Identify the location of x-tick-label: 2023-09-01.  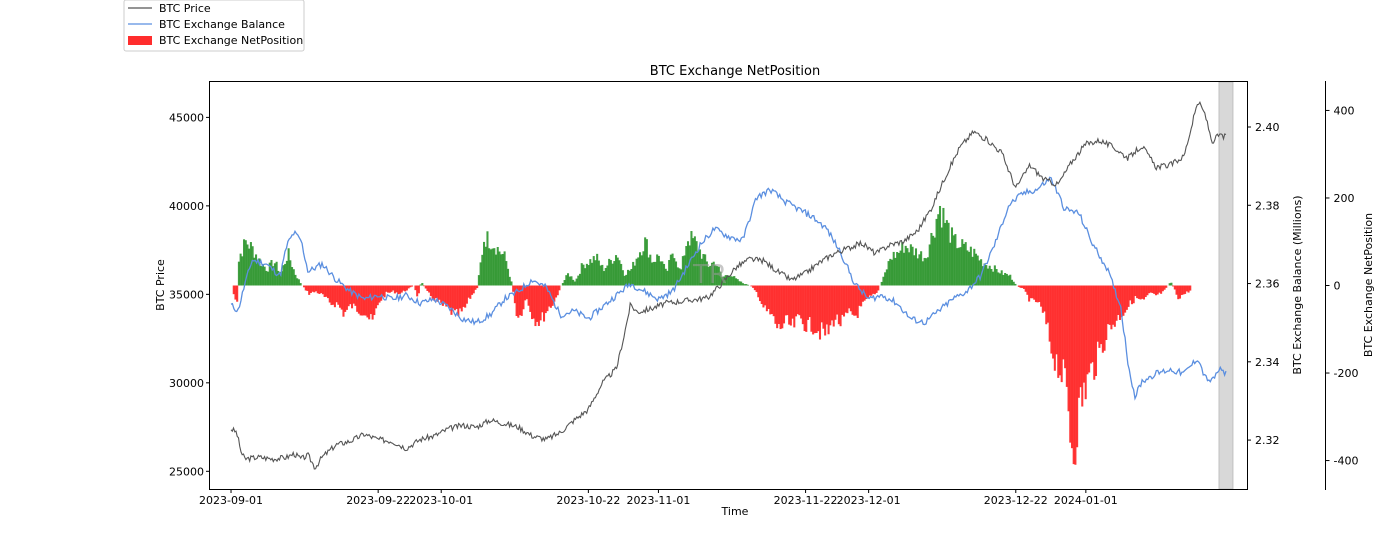
(231, 500).